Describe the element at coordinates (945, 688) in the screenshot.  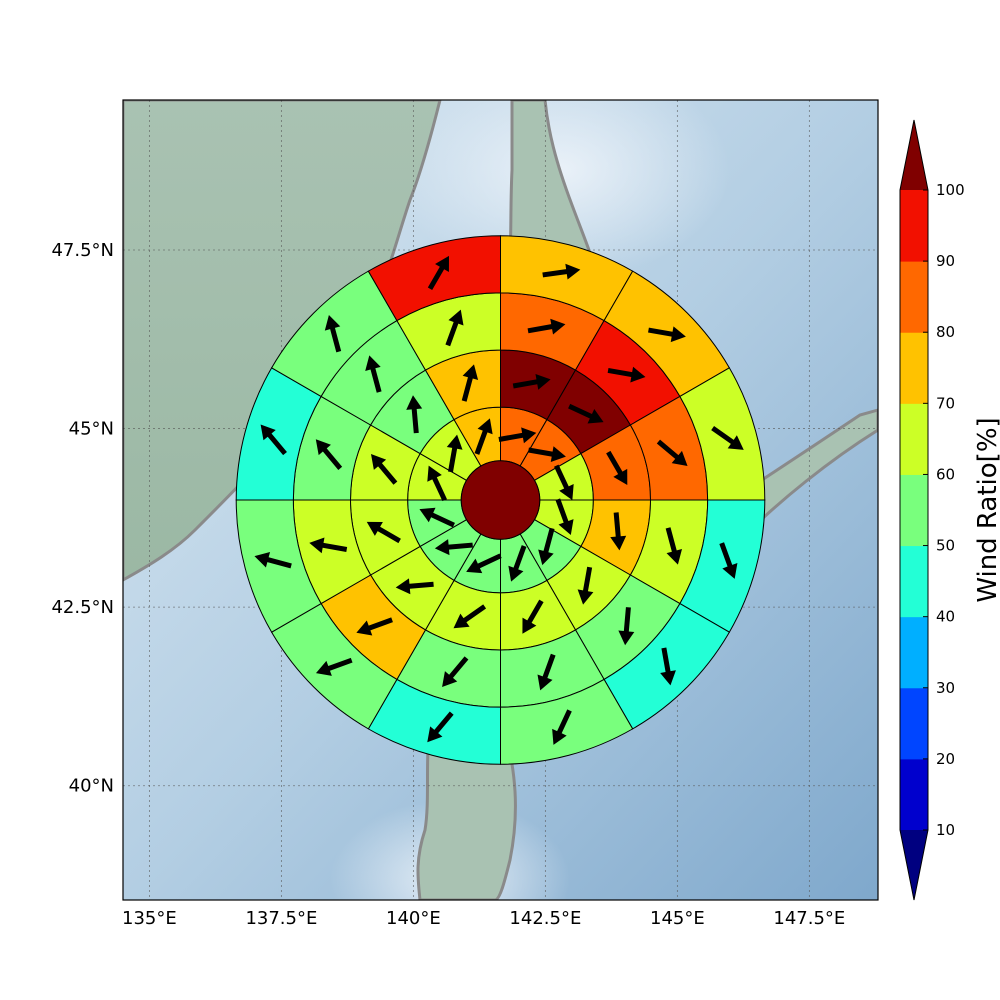
I see `colorbar-tick-label: 30` at that location.